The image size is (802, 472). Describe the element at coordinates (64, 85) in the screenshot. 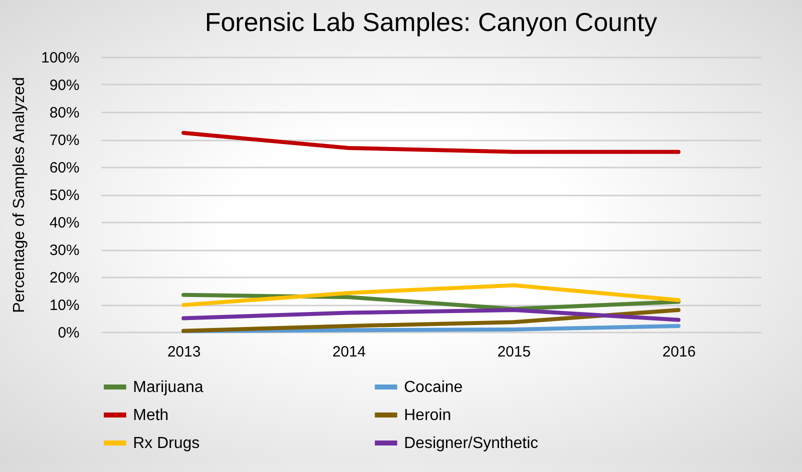

I see `y-tick-label: 90%` at that location.